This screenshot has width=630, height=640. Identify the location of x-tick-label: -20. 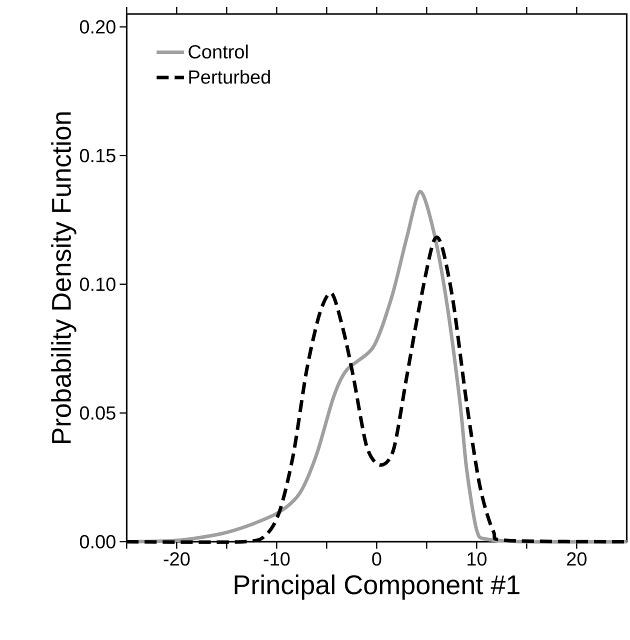
(177, 559).